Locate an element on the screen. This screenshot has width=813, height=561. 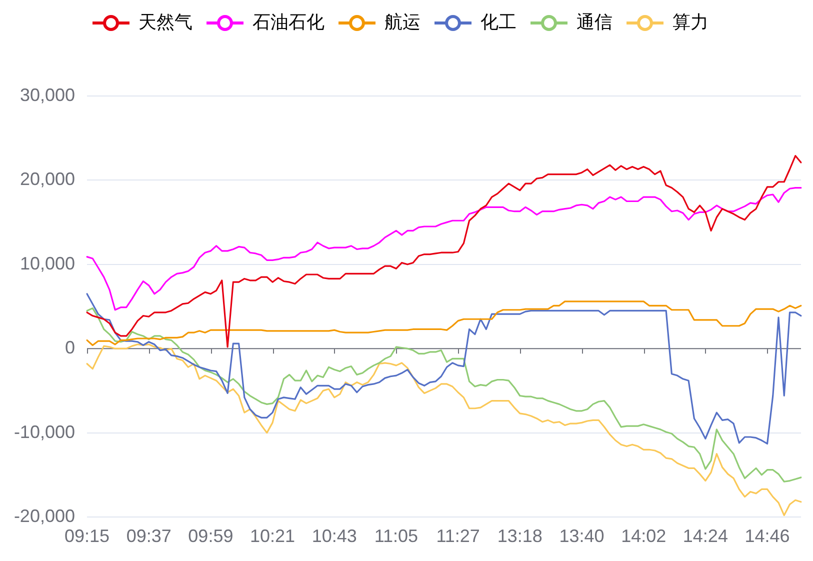
x-tick-label: 10:43 is located at coordinates (334, 536).